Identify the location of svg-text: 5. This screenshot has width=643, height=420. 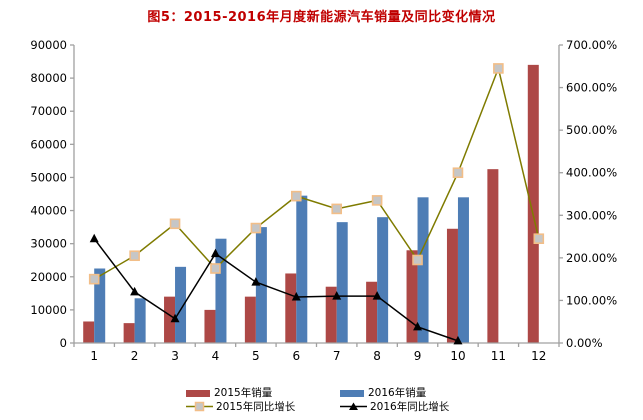
(256, 356).